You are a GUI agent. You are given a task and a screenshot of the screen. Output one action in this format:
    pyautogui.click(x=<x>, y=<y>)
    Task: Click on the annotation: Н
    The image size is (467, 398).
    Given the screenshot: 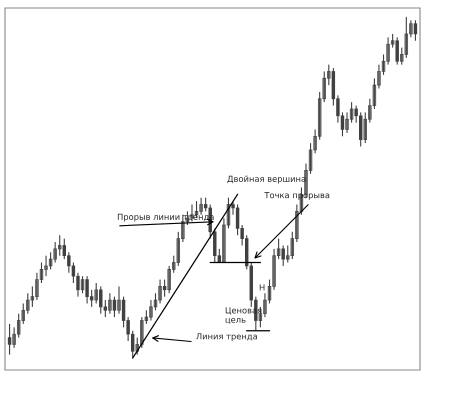 What is the action you would take?
    pyautogui.click(x=262, y=287)
    